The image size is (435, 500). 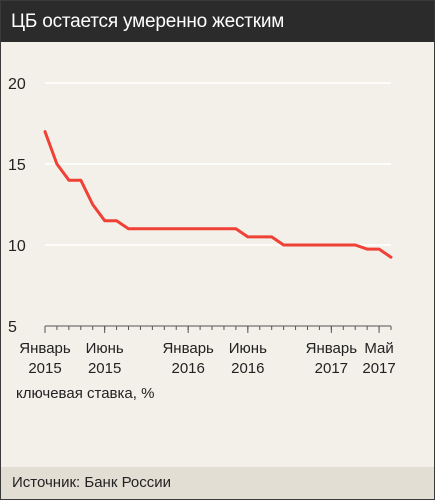 What do you see at coordinates (17, 246) in the screenshot?
I see `y-tick-label: 10` at bounding box center [17, 246].